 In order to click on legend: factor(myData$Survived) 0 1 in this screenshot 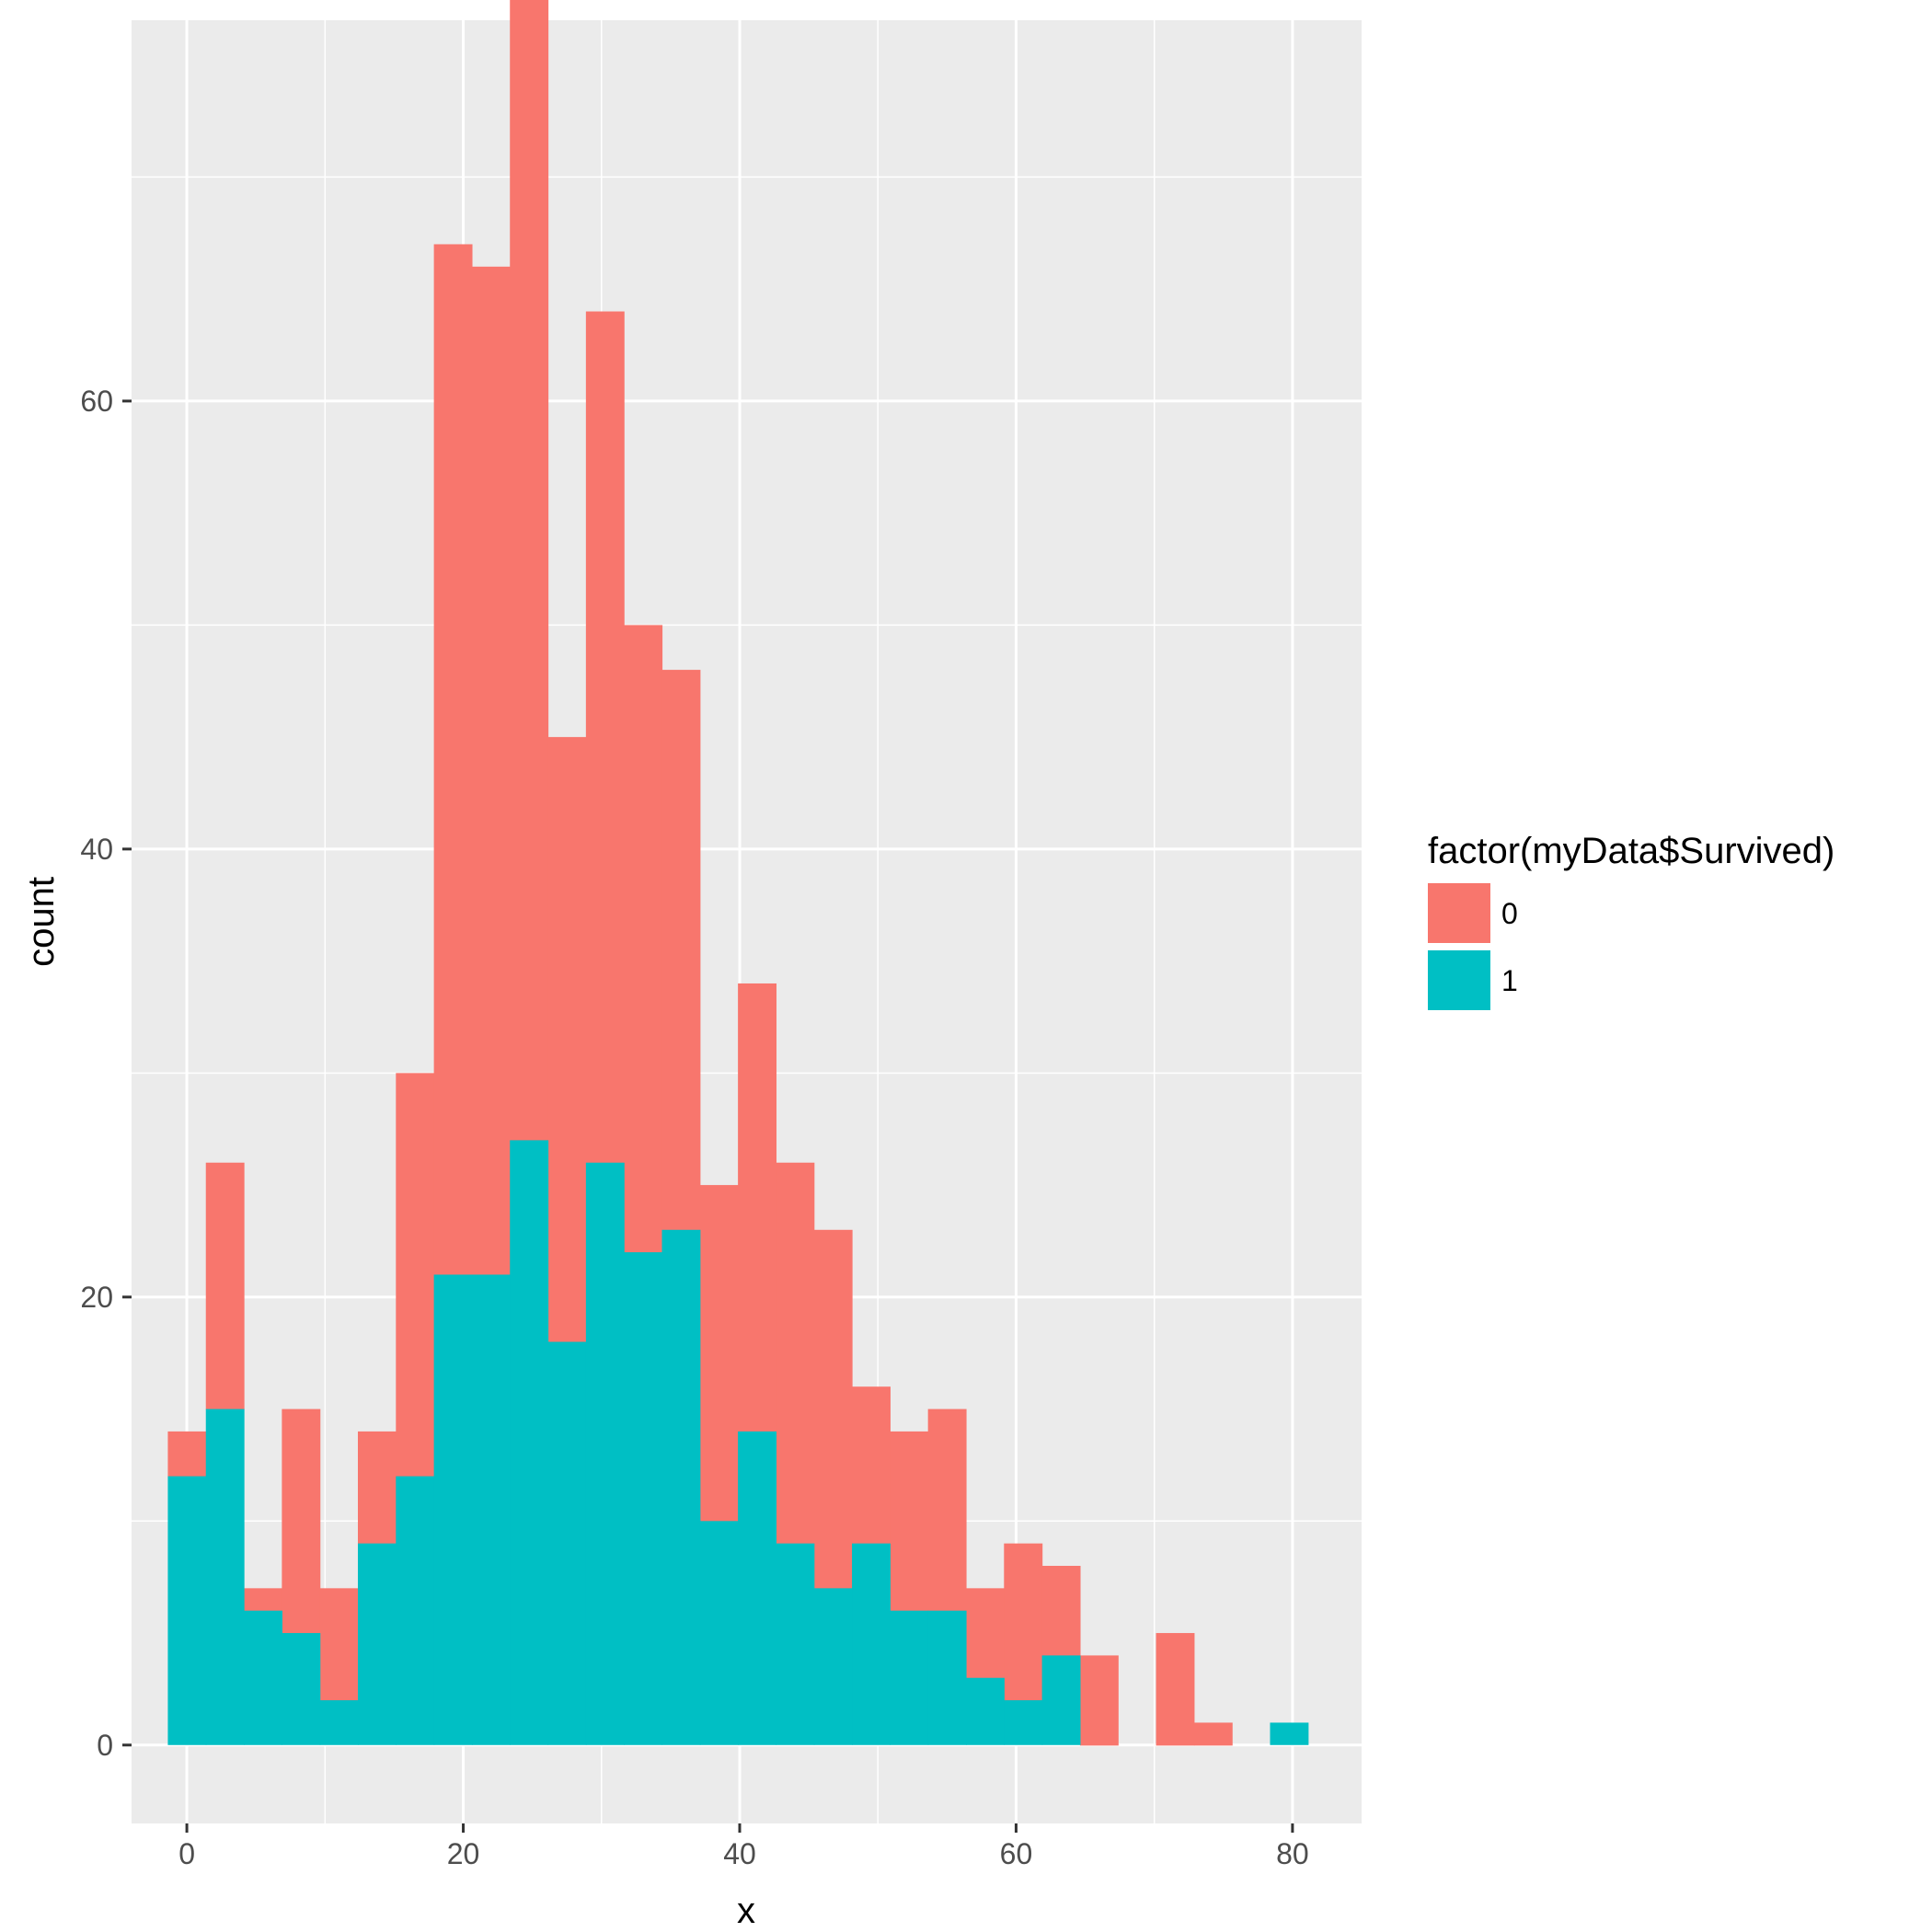, I will do `click(1631, 920)`.